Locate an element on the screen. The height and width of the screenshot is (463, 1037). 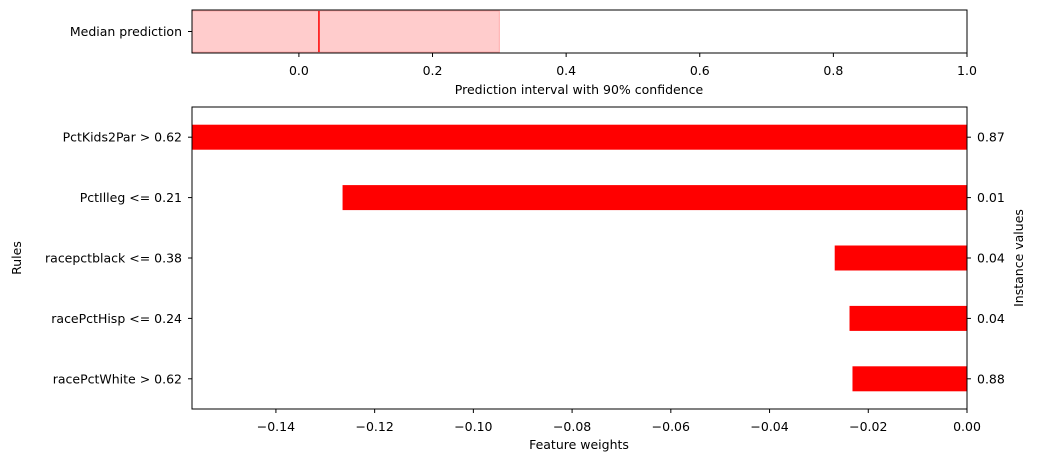
weights-x-tick-label: −0.06 is located at coordinates (671, 426).